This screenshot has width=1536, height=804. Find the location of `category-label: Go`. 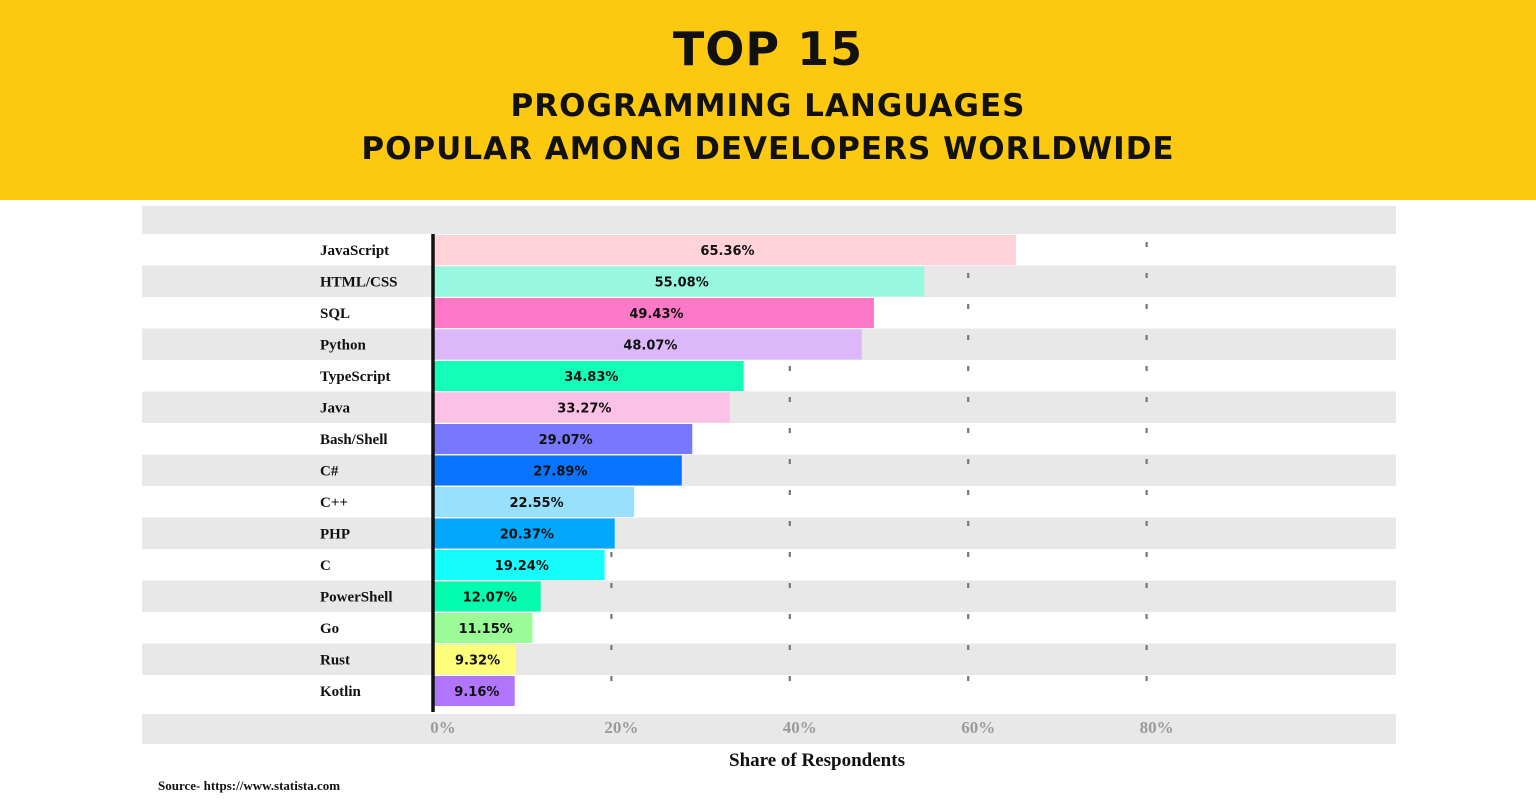

category-label: Go is located at coordinates (329, 629).